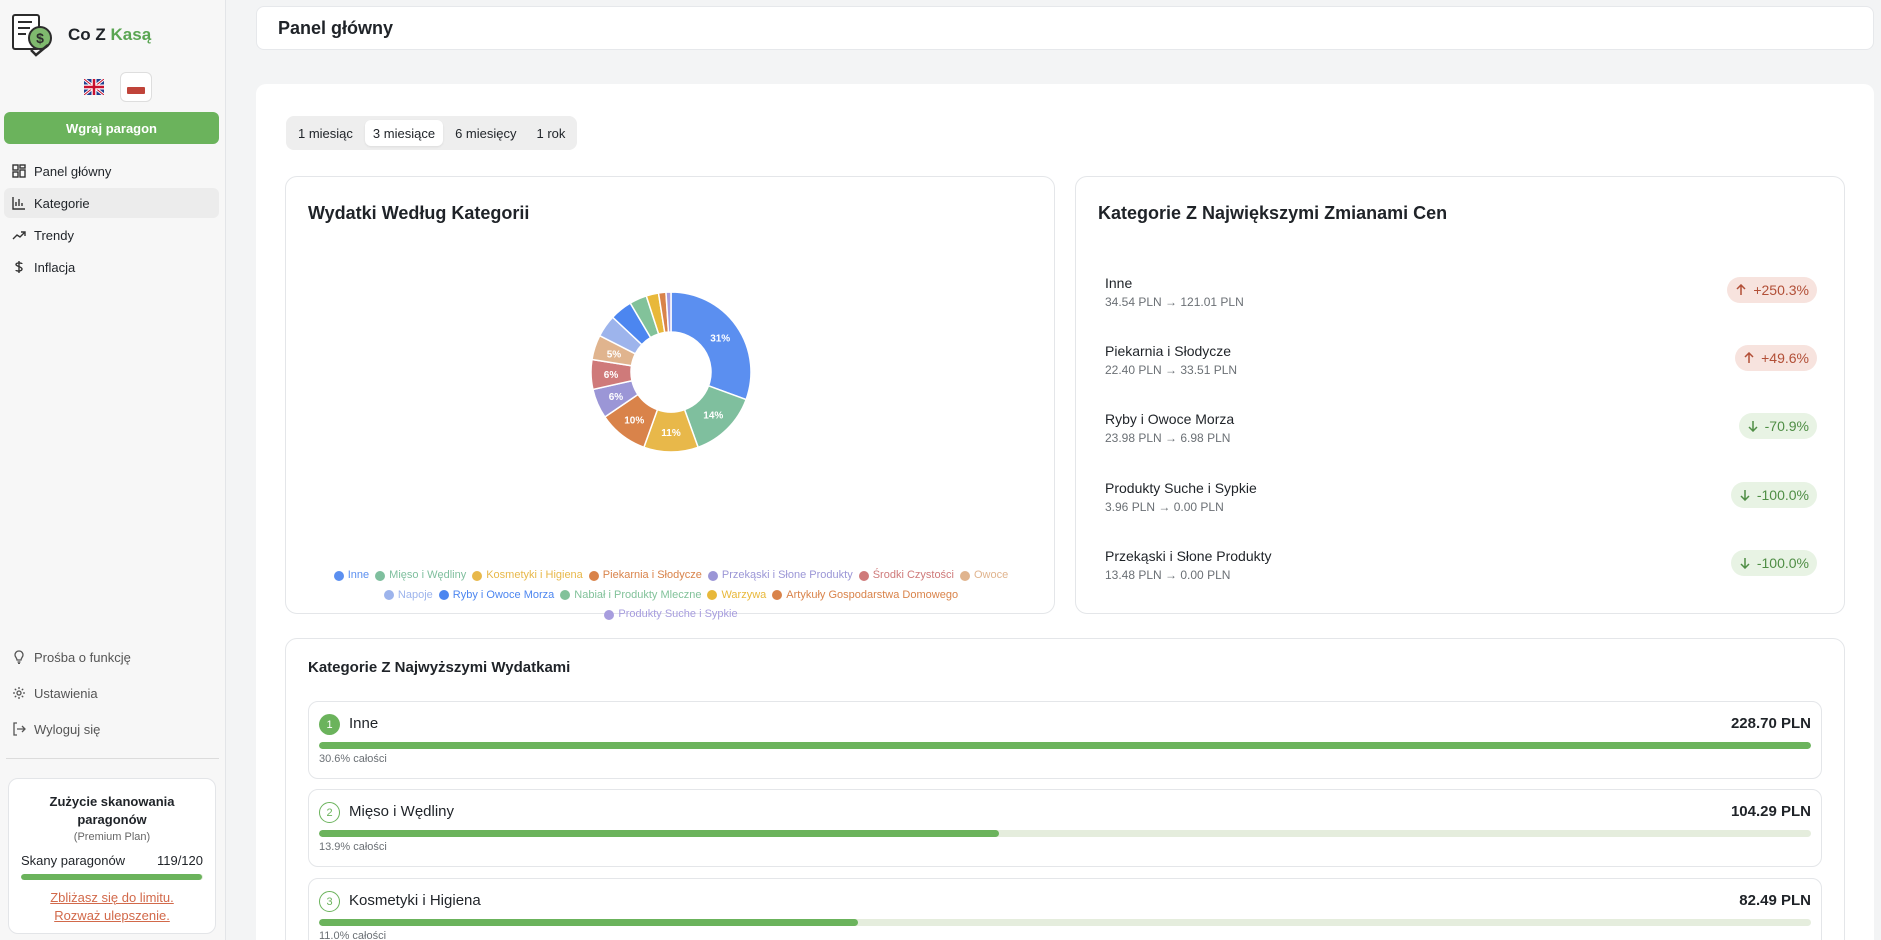  I want to click on sidebar-item-inflation: Inflacja, so click(111, 267).